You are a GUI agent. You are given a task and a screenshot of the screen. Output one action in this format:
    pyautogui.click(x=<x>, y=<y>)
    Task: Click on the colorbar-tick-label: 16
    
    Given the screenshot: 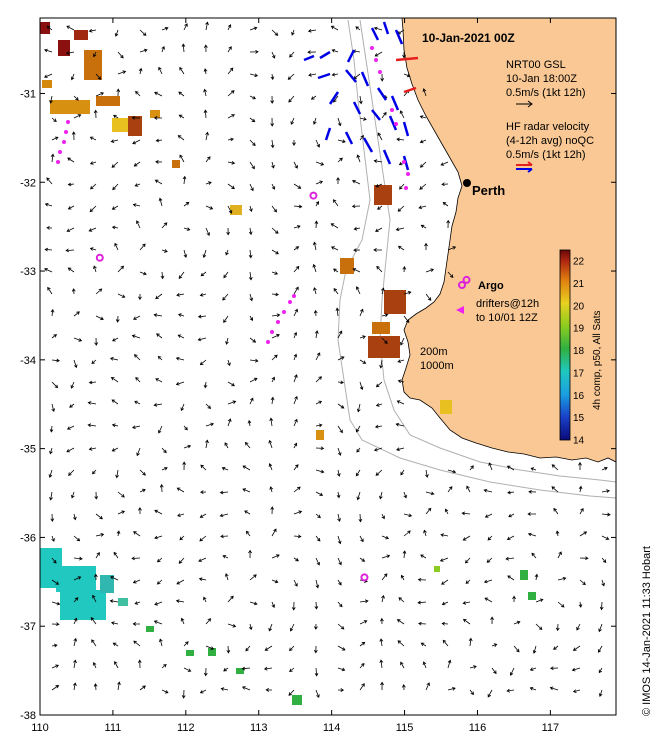 What is the action you would take?
    pyautogui.click(x=579, y=396)
    